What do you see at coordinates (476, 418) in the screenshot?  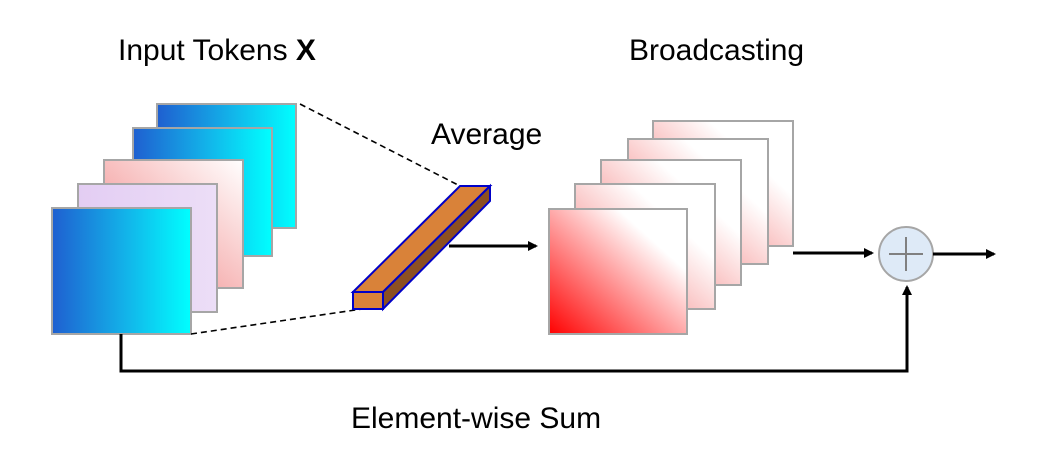 I see `element-wise-sum-label: Element-wise Sum` at bounding box center [476, 418].